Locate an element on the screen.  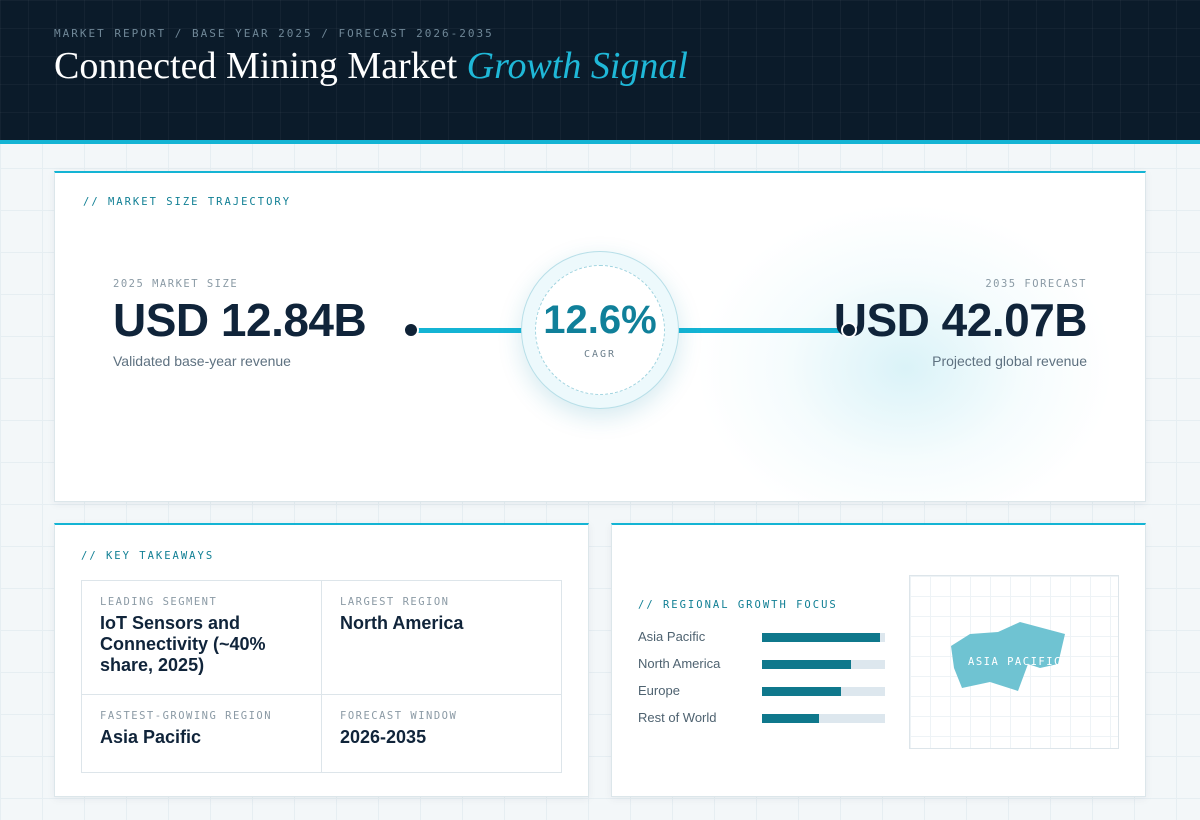
forecast-value: USD 42.07B is located at coordinates (960, 320).